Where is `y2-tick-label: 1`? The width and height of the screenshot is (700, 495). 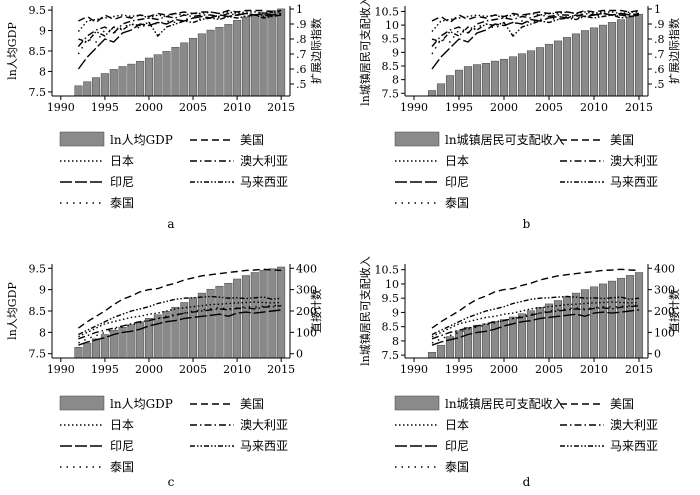 y2-tick-label: 1 is located at coordinates (299, 9).